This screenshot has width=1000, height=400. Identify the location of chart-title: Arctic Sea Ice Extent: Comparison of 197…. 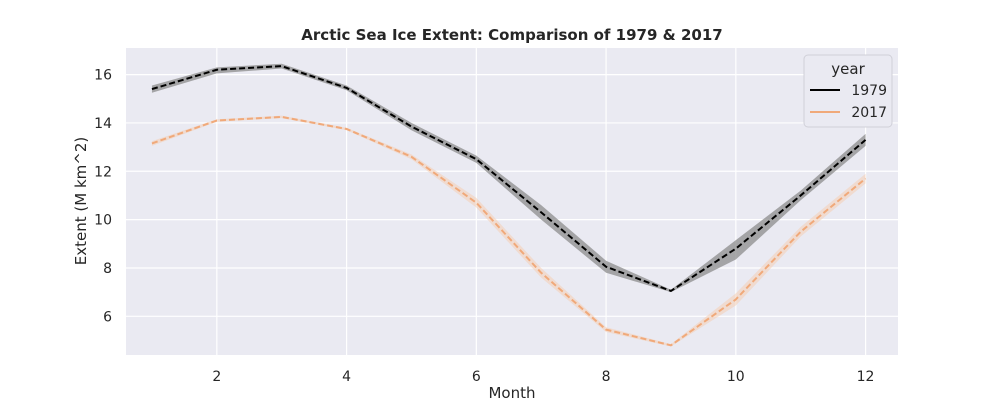
(511, 35).